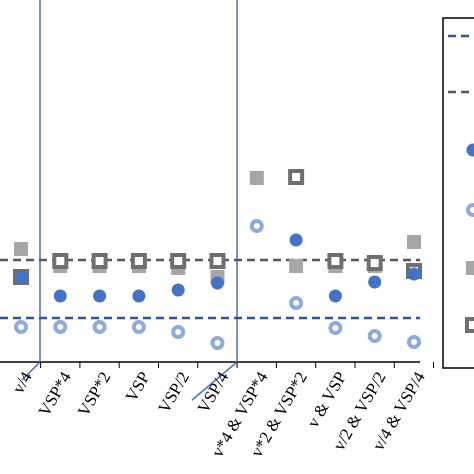 The width and height of the screenshot is (474, 474). Describe the element at coordinates (138, 386) in the screenshot. I see `x-tick-label: VSP` at that location.